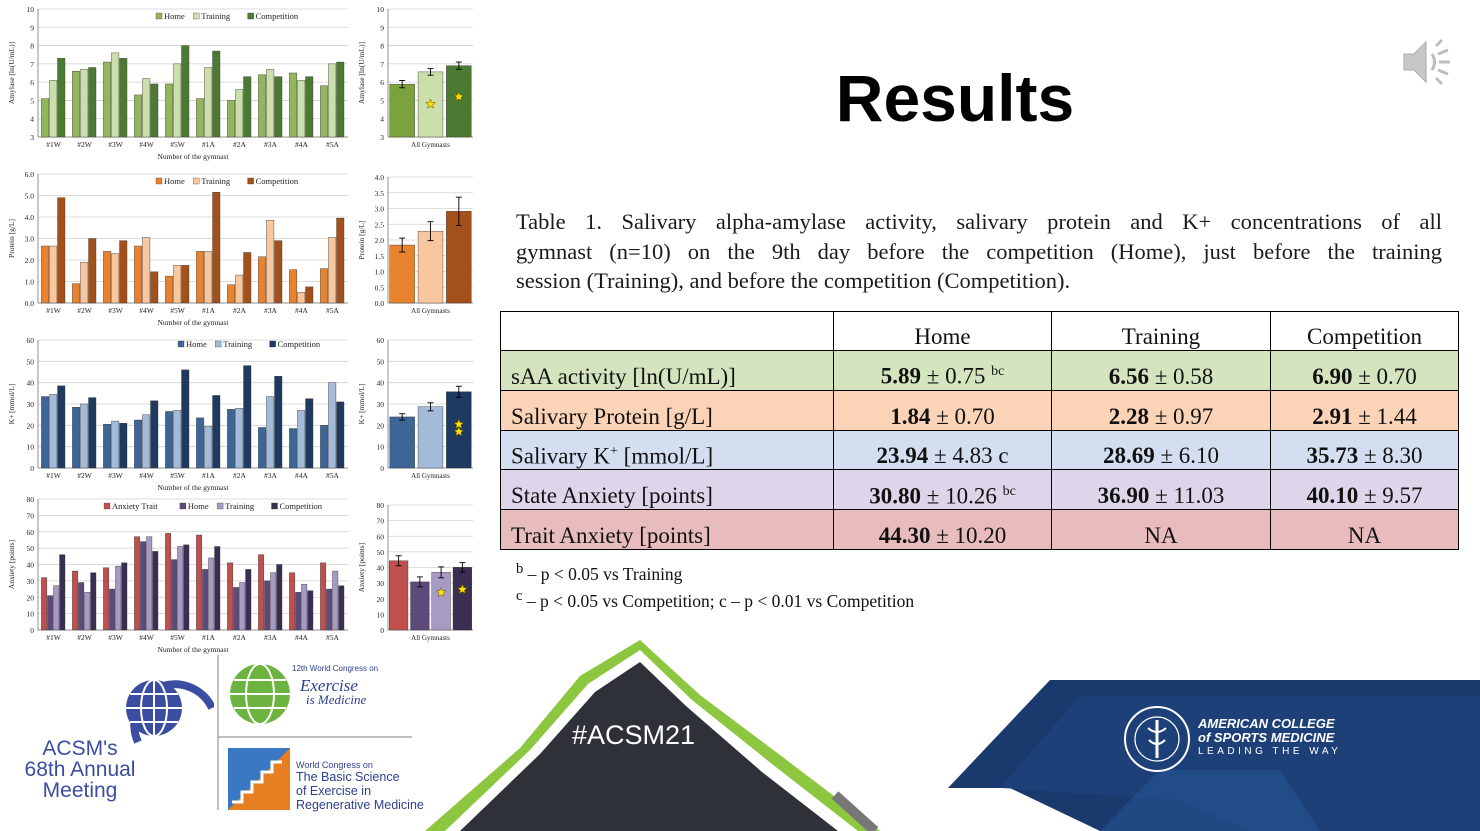 This screenshot has width=1480, height=831. What do you see at coordinates (80, 769) in the screenshot?
I see `acsm-meeting-label: ACSM's 68th Annual Meeting` at bounding box center [80, 769].